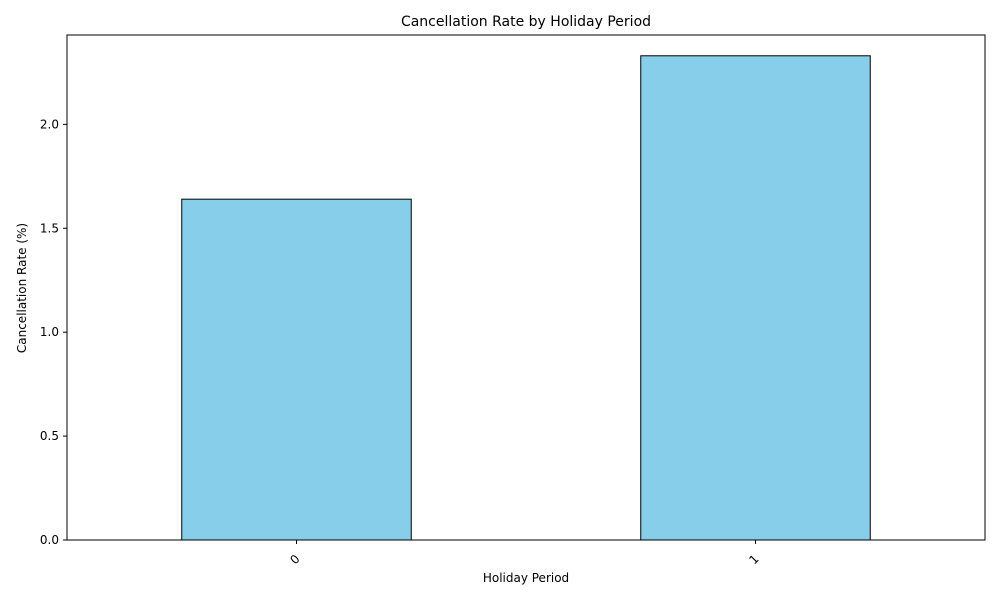  I want to click on y-axis-label: Cancellation Rate (%), so click(22, 288).